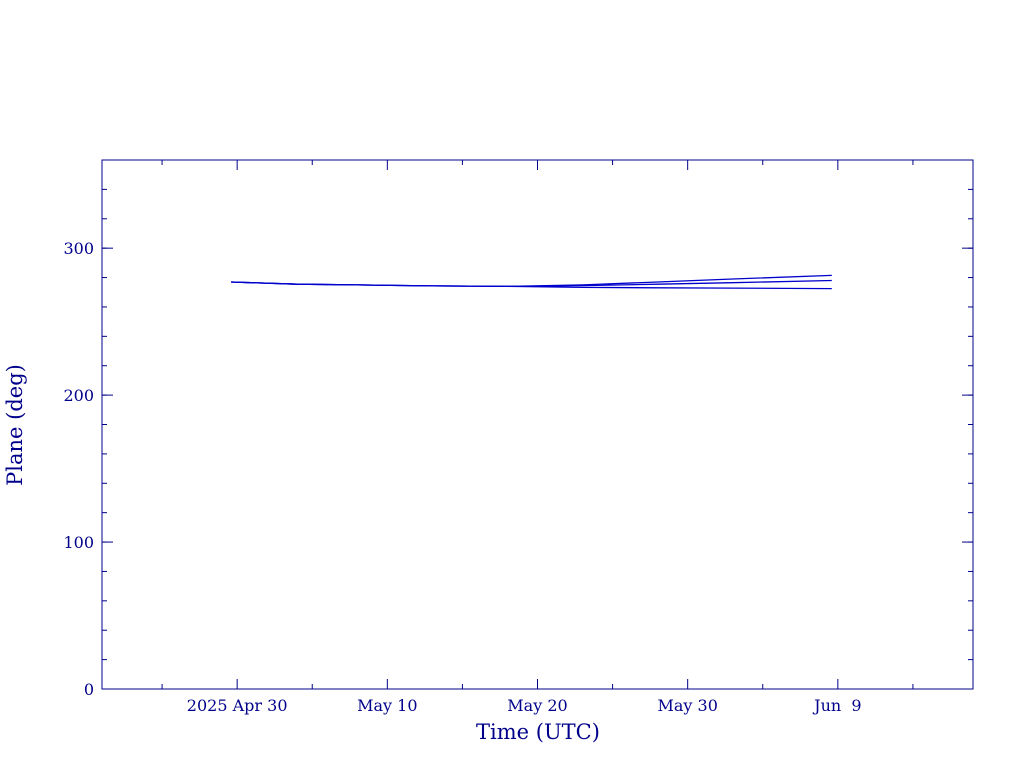 This screenshot has height=768, width=1024. I want to click on x-tick-label: Jun 9, so click(836, 705).